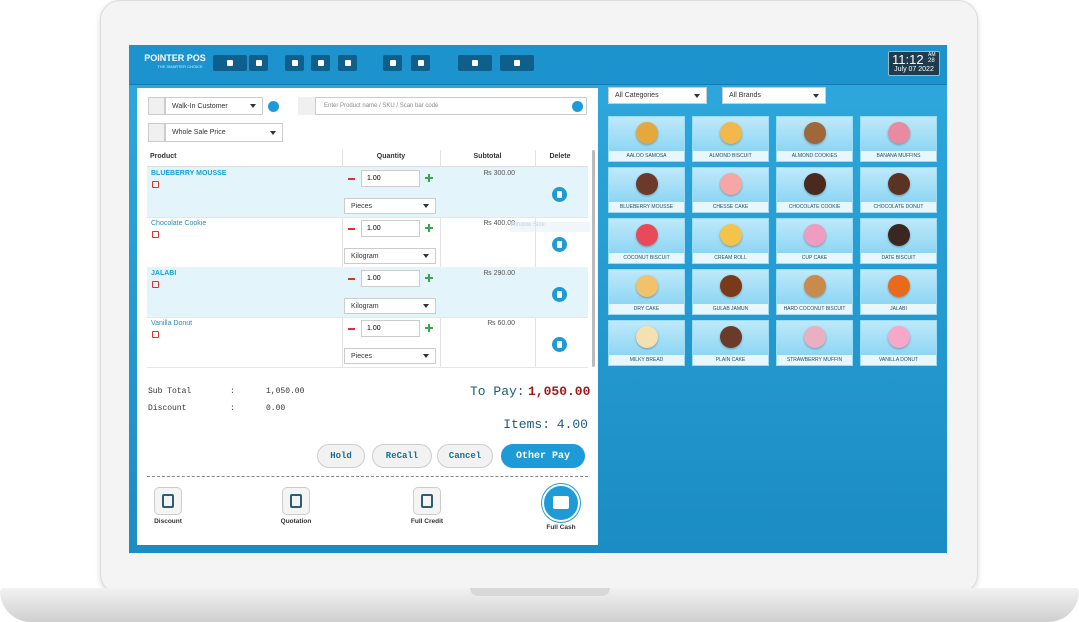  What do you see at coordinates (341, 456) in the screenshot?
I see `action-button: Hold` at bounding box center [341, 456].